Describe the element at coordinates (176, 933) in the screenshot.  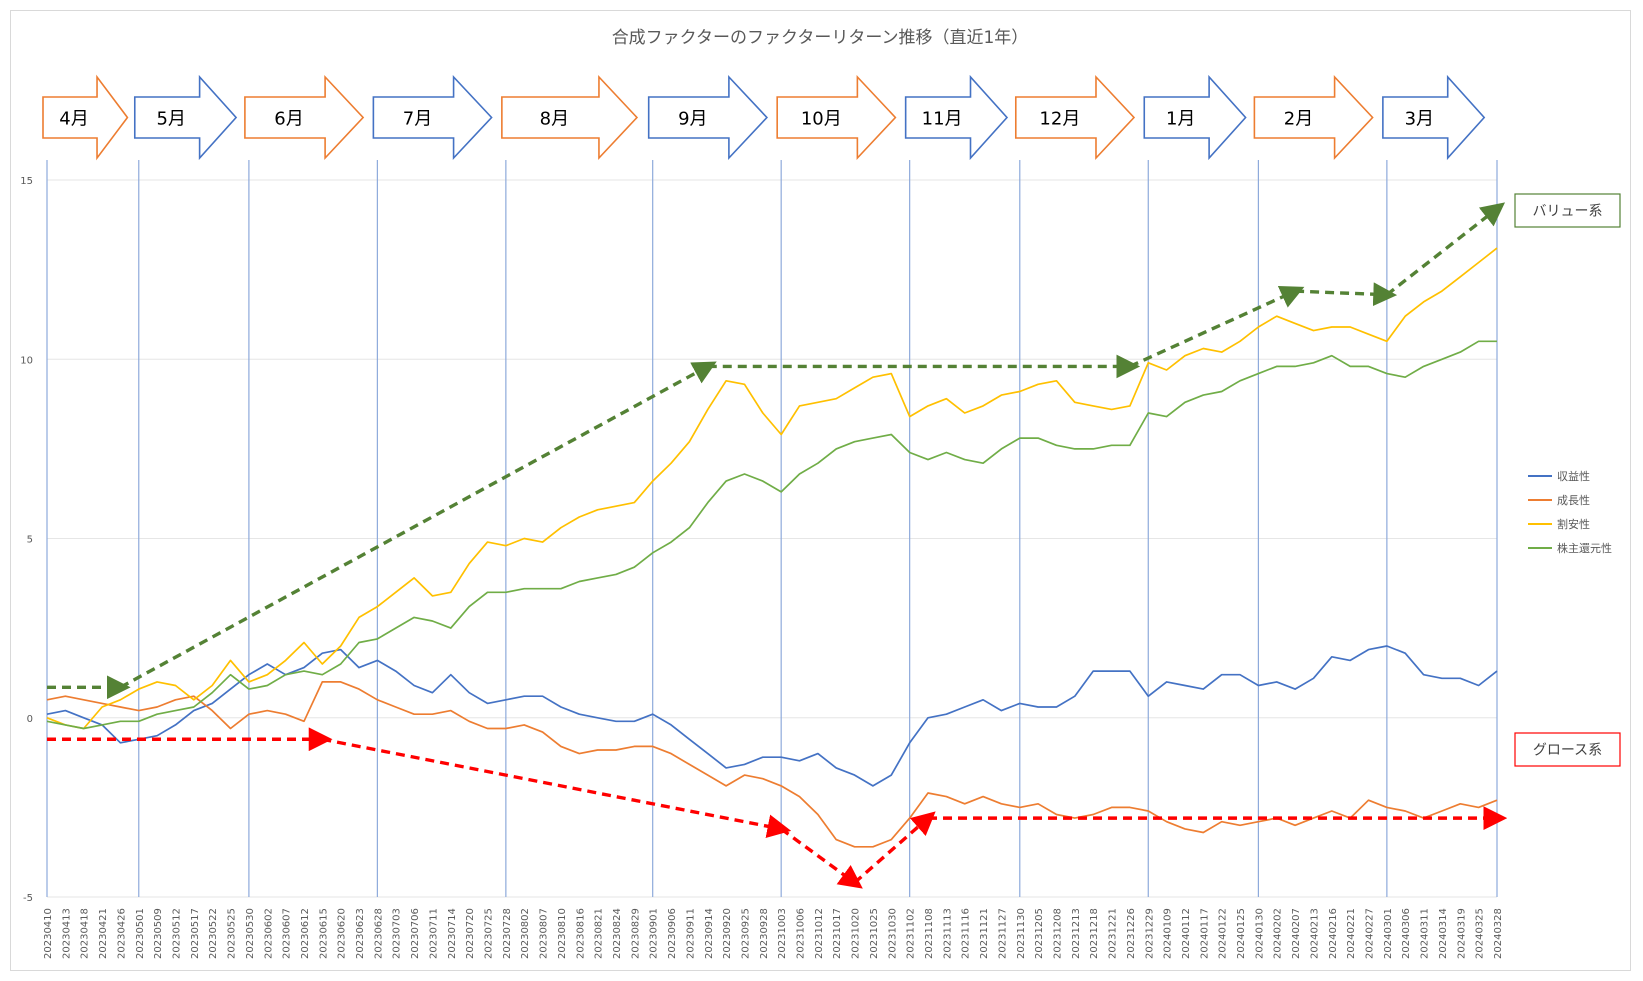
I see `x-tick-label: 20230512` at that location.